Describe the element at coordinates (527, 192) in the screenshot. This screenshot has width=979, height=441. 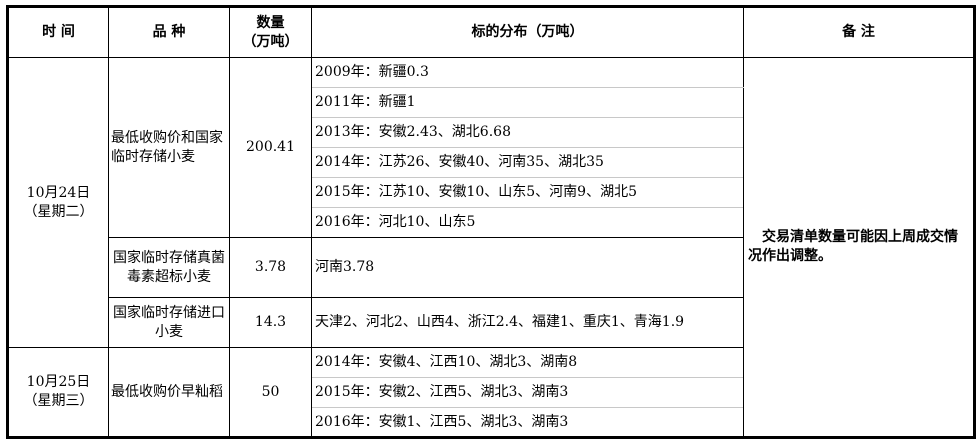
I see `distribution-cell: 2015年：江苏10、安徽10、山东5、河南9、湖北5` at that location.